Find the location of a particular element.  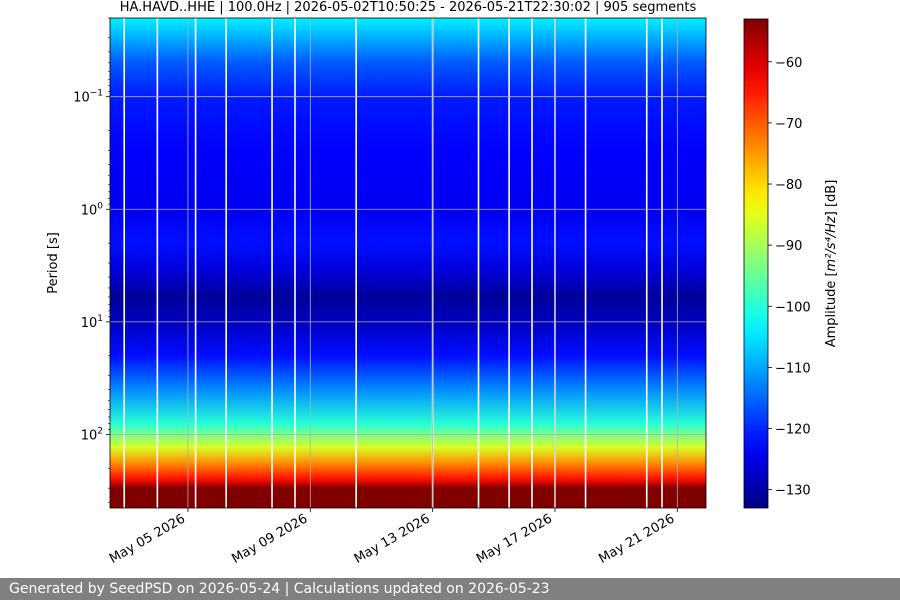

y-axis-ticks: 10⁻¹ 10⁰ 10¹ 10² is located at coordinates (91, 260).